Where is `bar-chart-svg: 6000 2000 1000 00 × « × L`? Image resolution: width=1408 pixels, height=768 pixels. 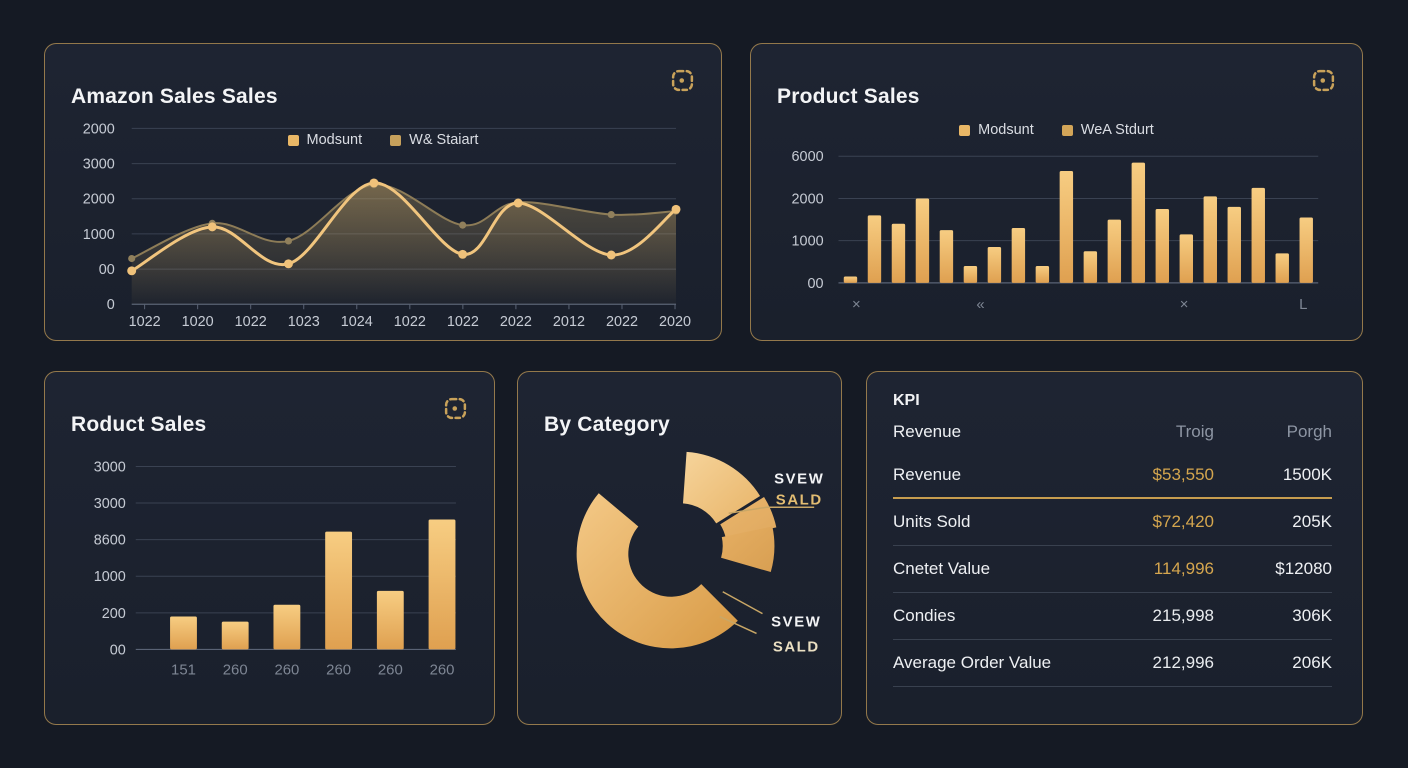
bar-chart-svg: 6000 2000 1000 00 × « × L is located at coordinates (1055, 231).